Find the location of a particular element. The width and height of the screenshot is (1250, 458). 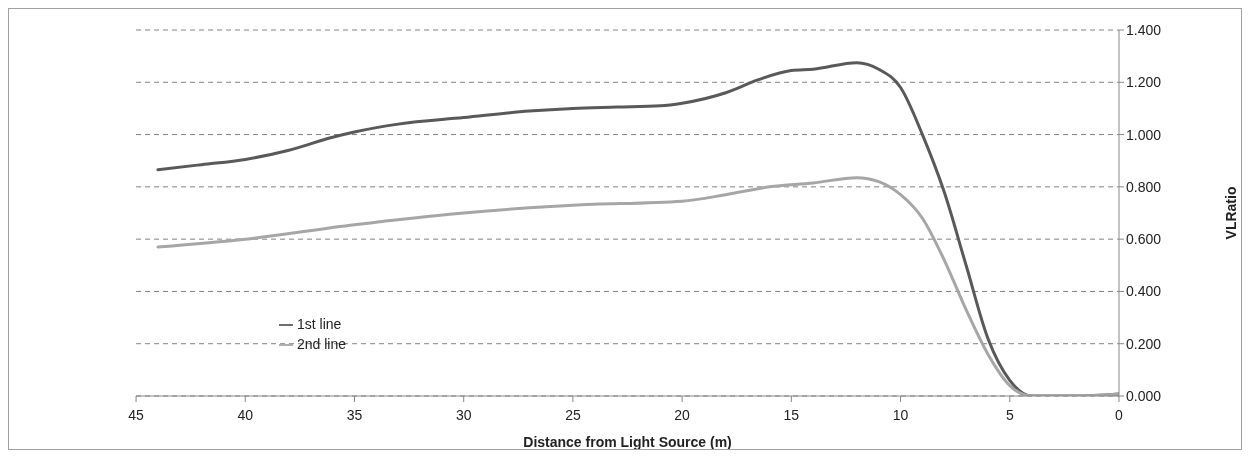

x-tick-label: 25 is located at coordinates (573, 414).